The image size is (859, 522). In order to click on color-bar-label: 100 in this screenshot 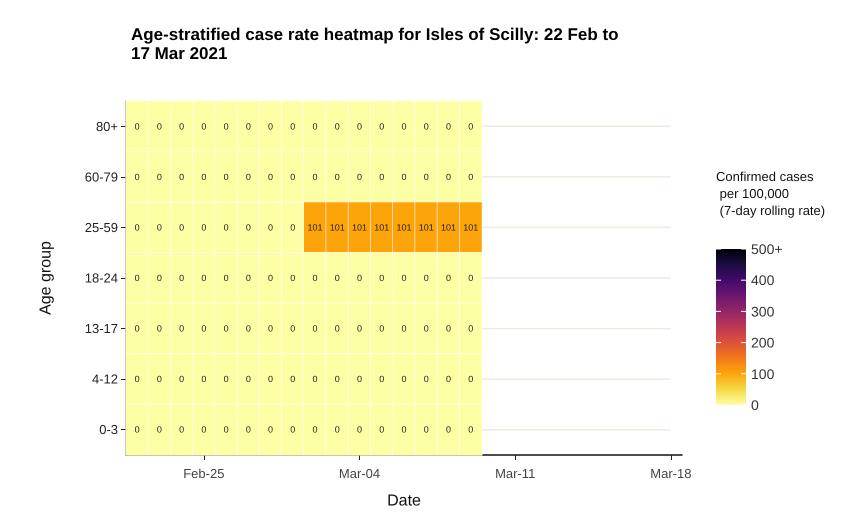, I will do `click(763, 374)`.